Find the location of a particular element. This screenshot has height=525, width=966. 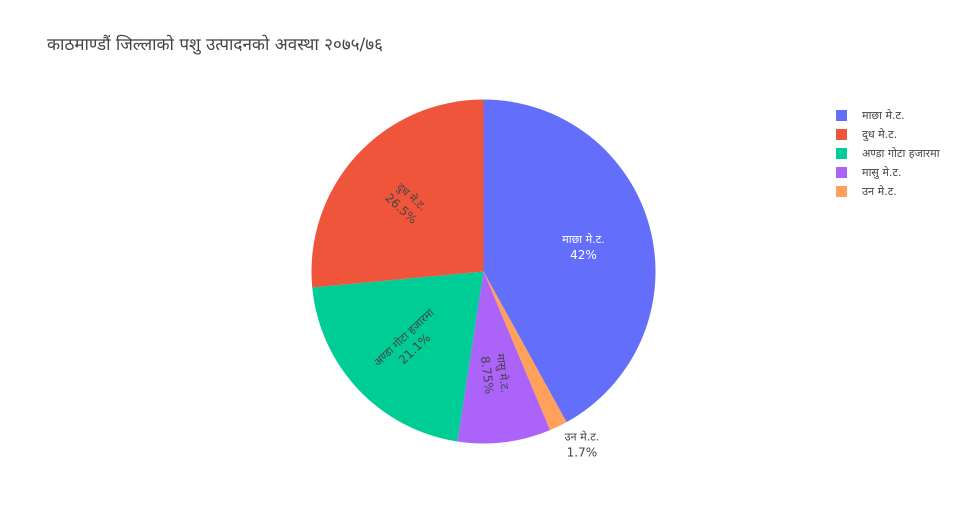

legend-item-meat: मासु मे.ट. is located at coordinates (888, 172).